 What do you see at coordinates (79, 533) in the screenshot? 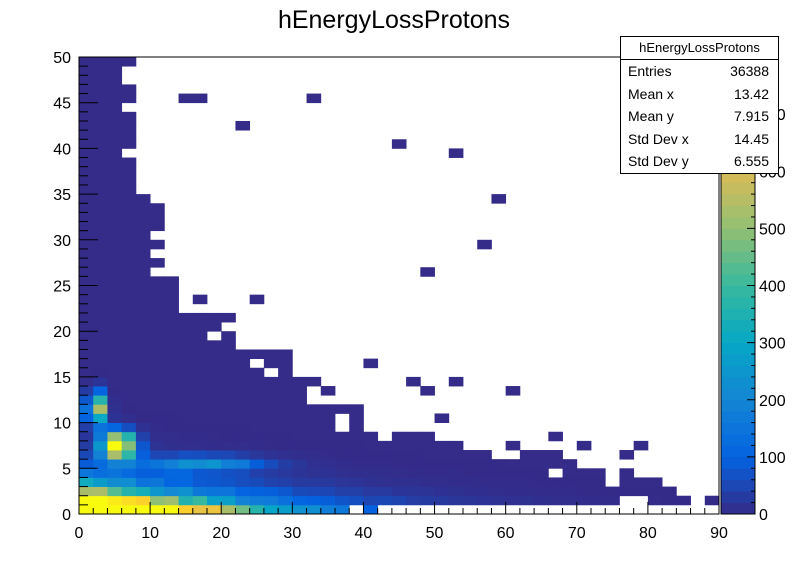
I see `x-tick-label: 0` at bounding box center [79, 533].